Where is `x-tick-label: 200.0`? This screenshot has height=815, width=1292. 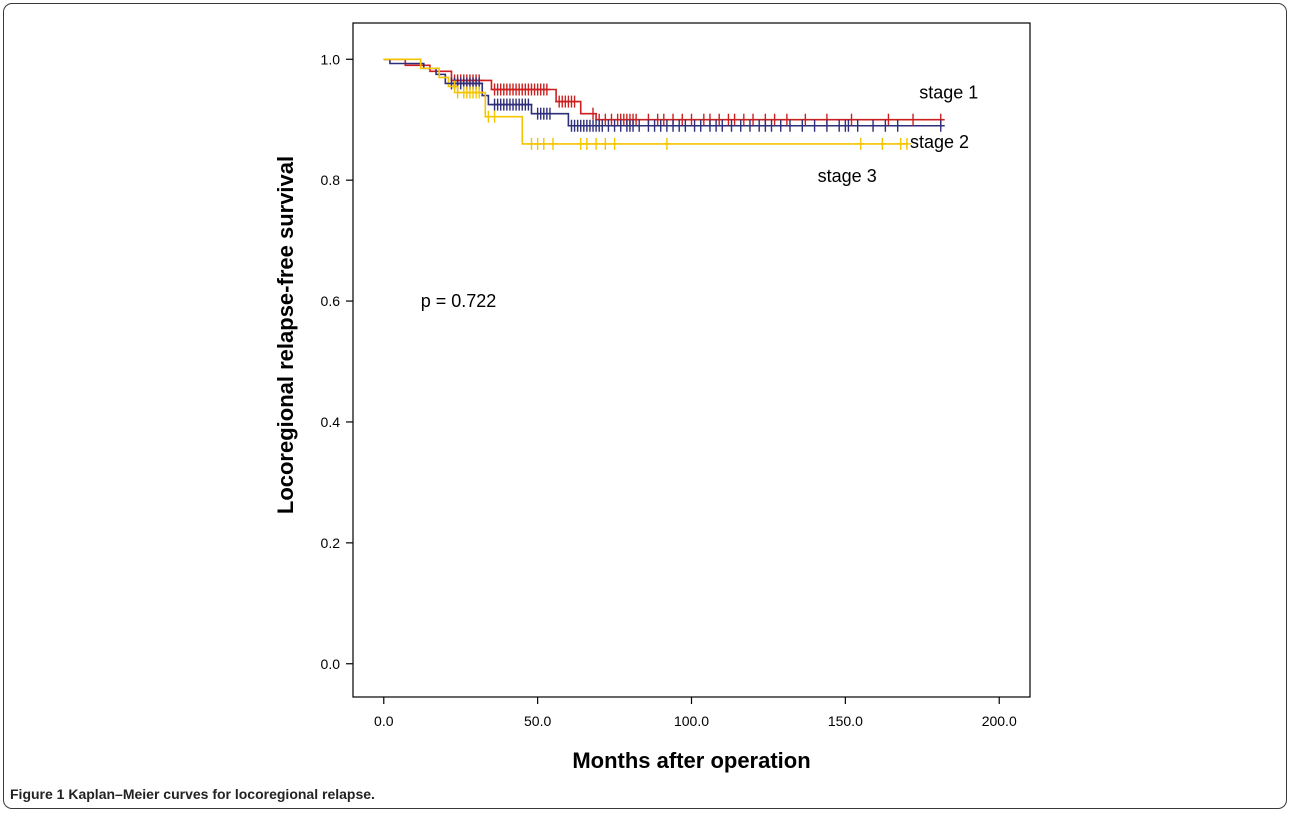 x-tick-label: 200.0 is located at coordinates (999, 721).